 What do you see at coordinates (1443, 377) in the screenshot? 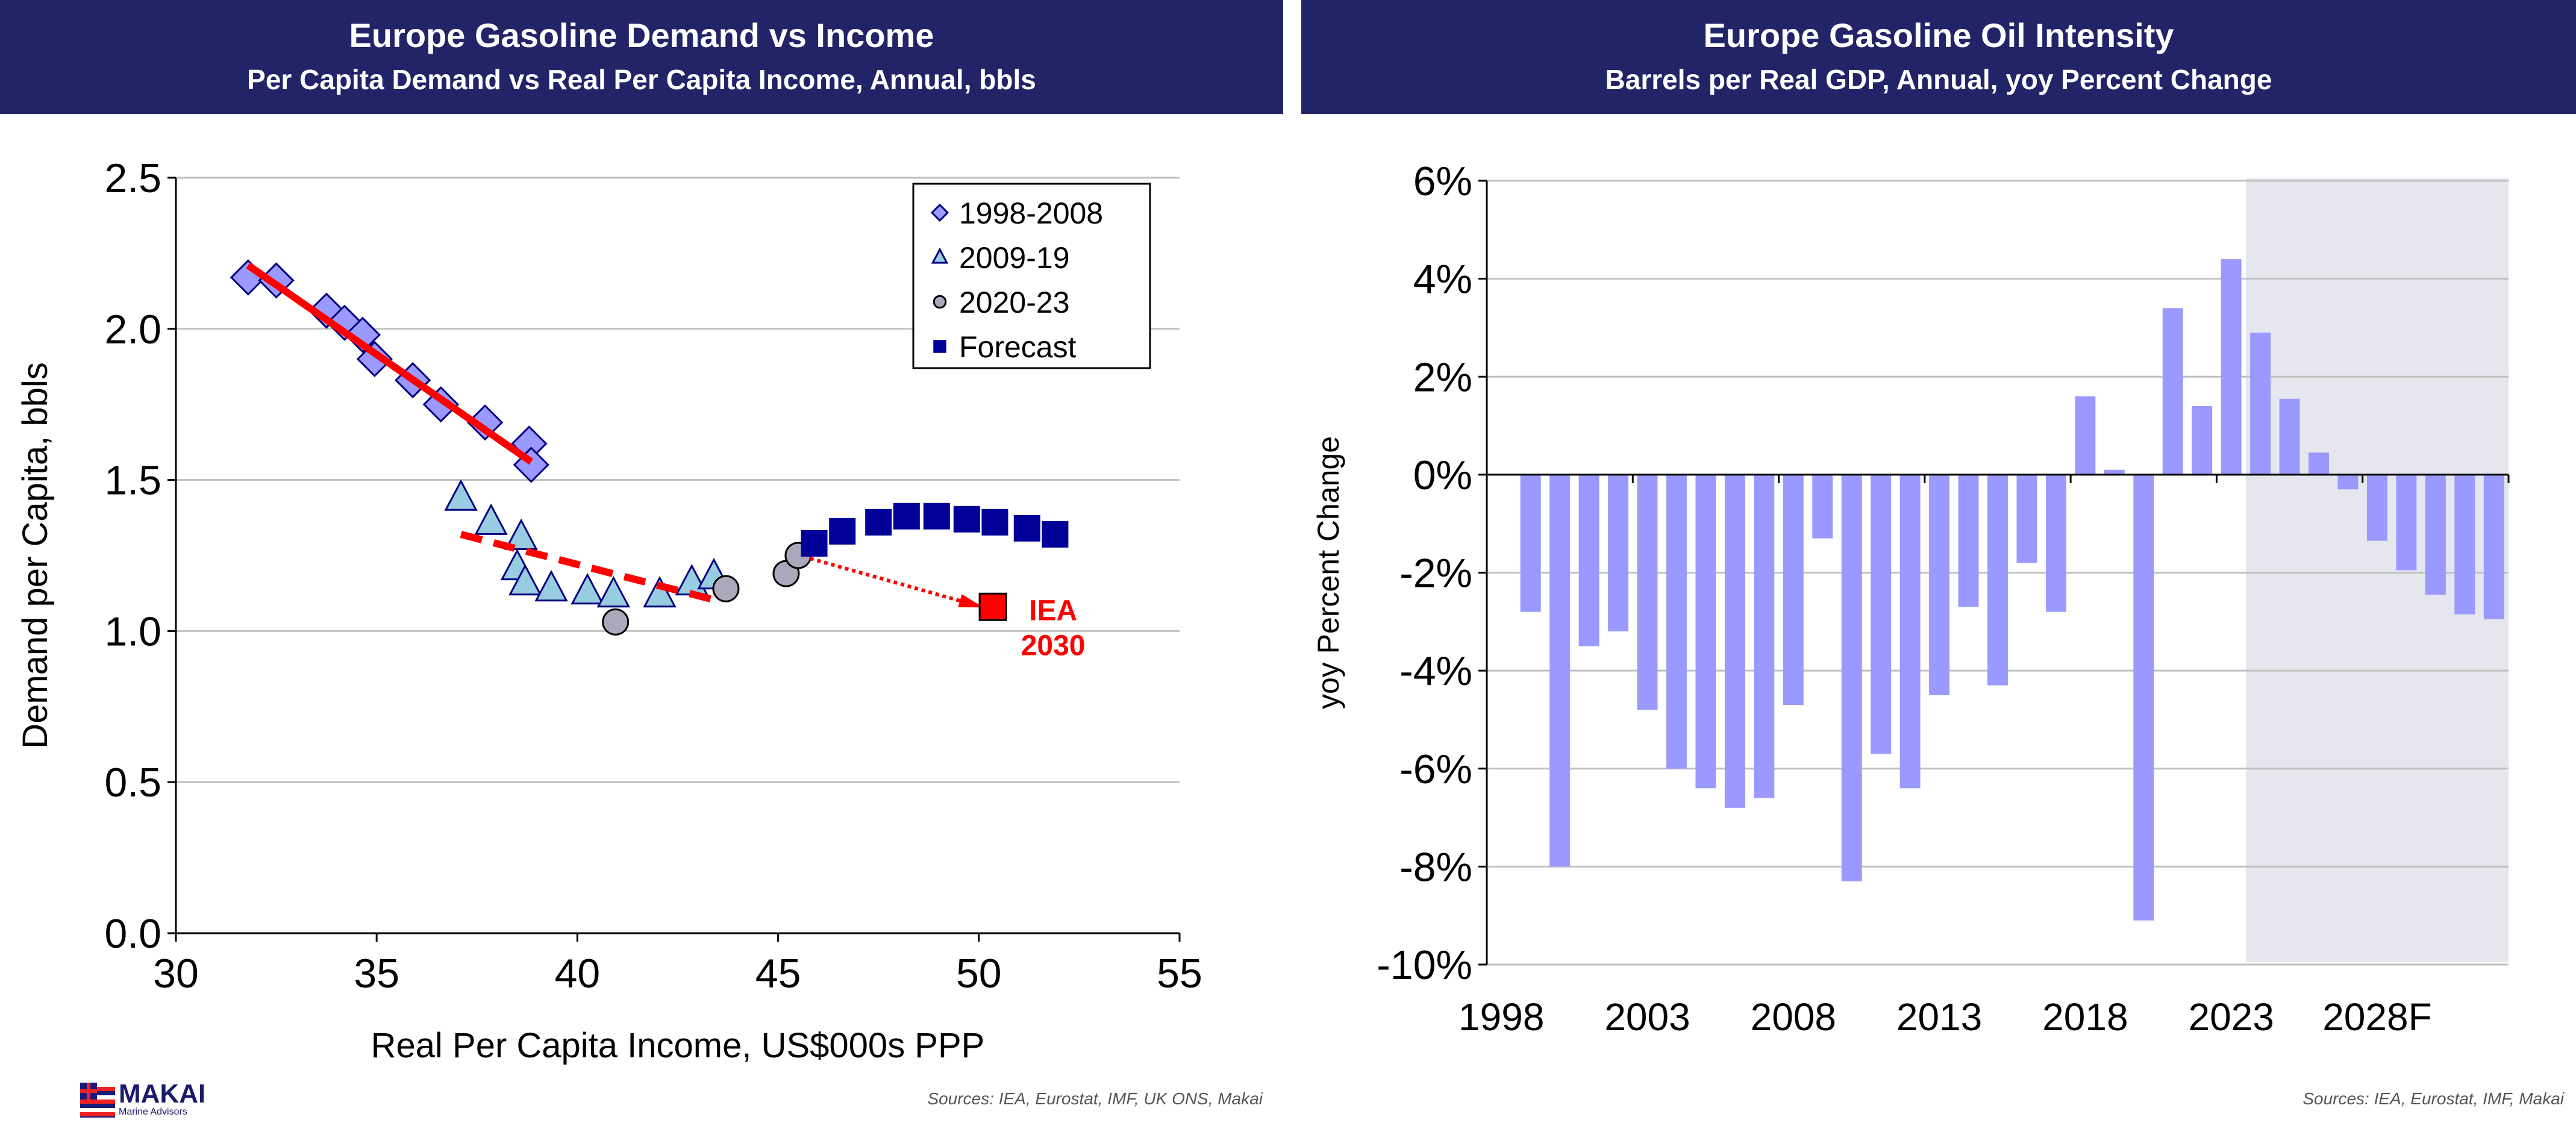
I see `y-tick-label: 2%` at bounding box center [1443, 377].